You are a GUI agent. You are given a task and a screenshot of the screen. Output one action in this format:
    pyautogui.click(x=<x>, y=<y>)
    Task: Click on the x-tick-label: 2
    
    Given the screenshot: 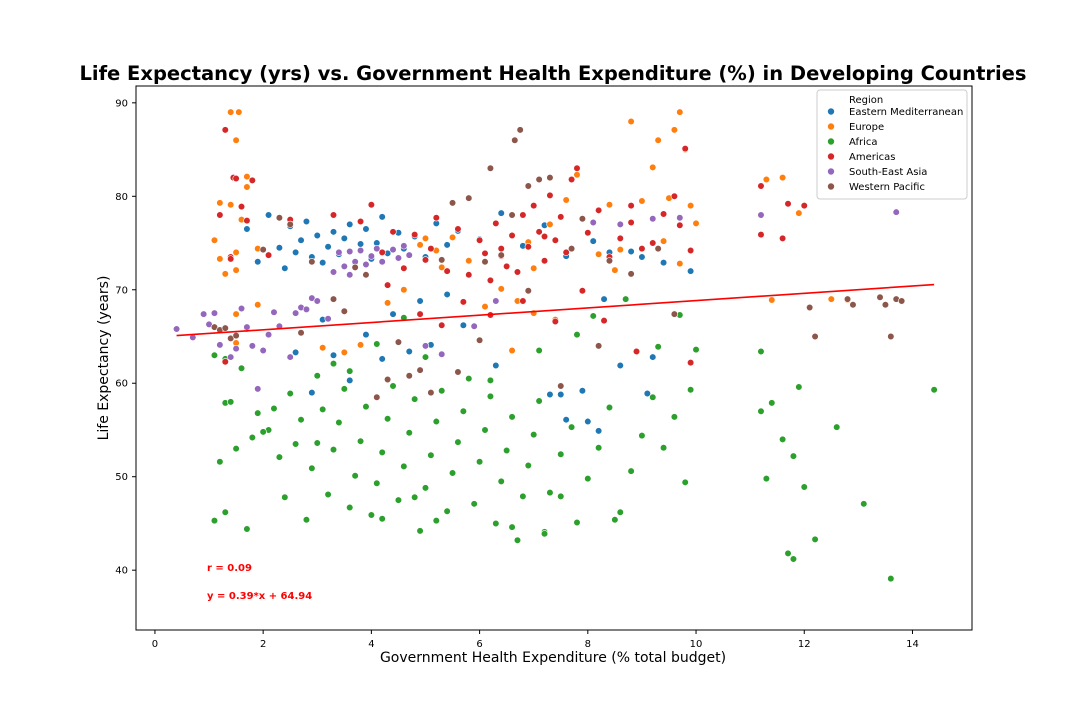 What is the action you would take?
    pyautogui.click(x=263, y=644)
    